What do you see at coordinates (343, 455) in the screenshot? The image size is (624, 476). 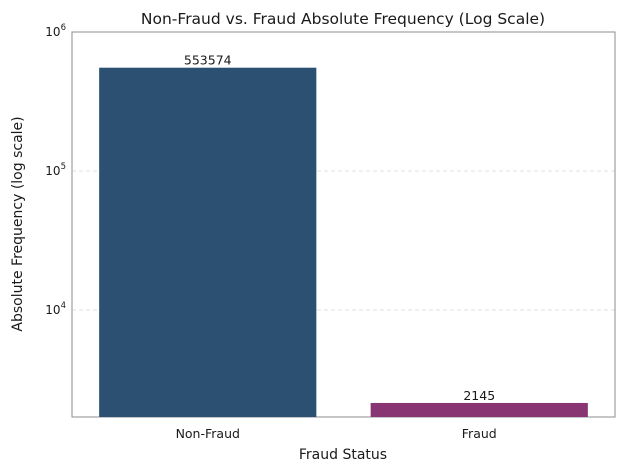 I see `x-axis-label: Fraud Status` at bounding box center [343, 455].